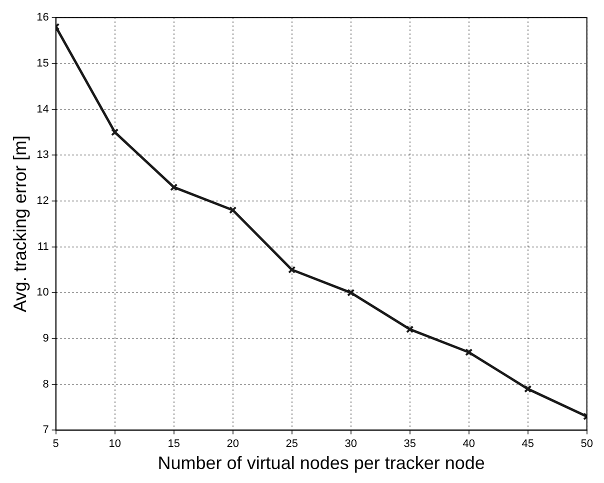 The height and width of the screenshot is (483, 604). I want to click on y-tick-label: 16, so click(42, 18).